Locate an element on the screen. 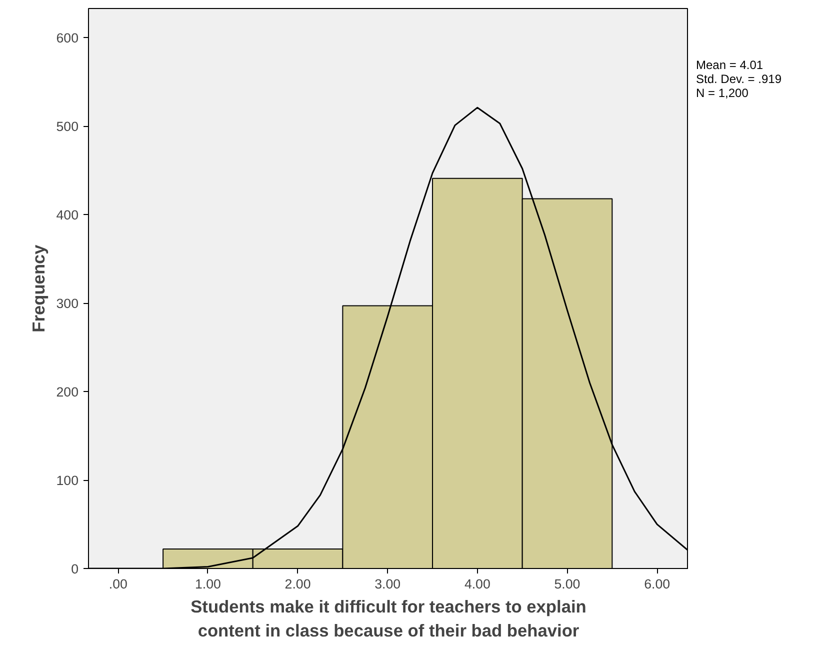  text: N = 1,200 is located at coordinates (723, 93).